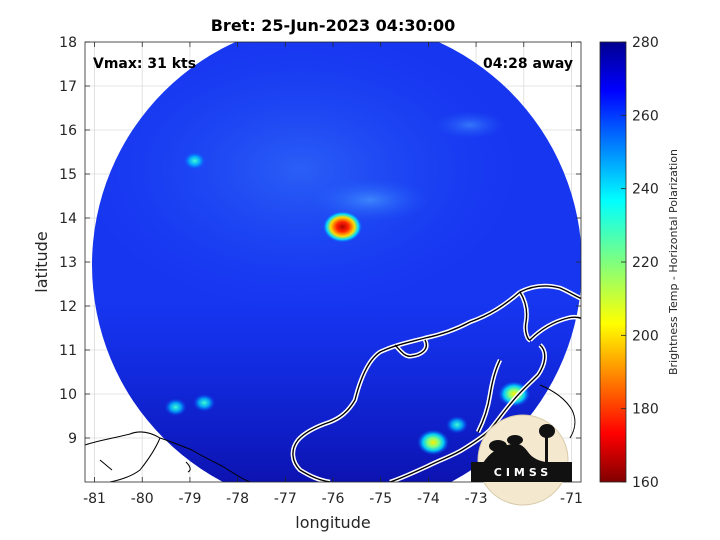  I want to click on x-tick-label-1: -80, so click(142, 499).